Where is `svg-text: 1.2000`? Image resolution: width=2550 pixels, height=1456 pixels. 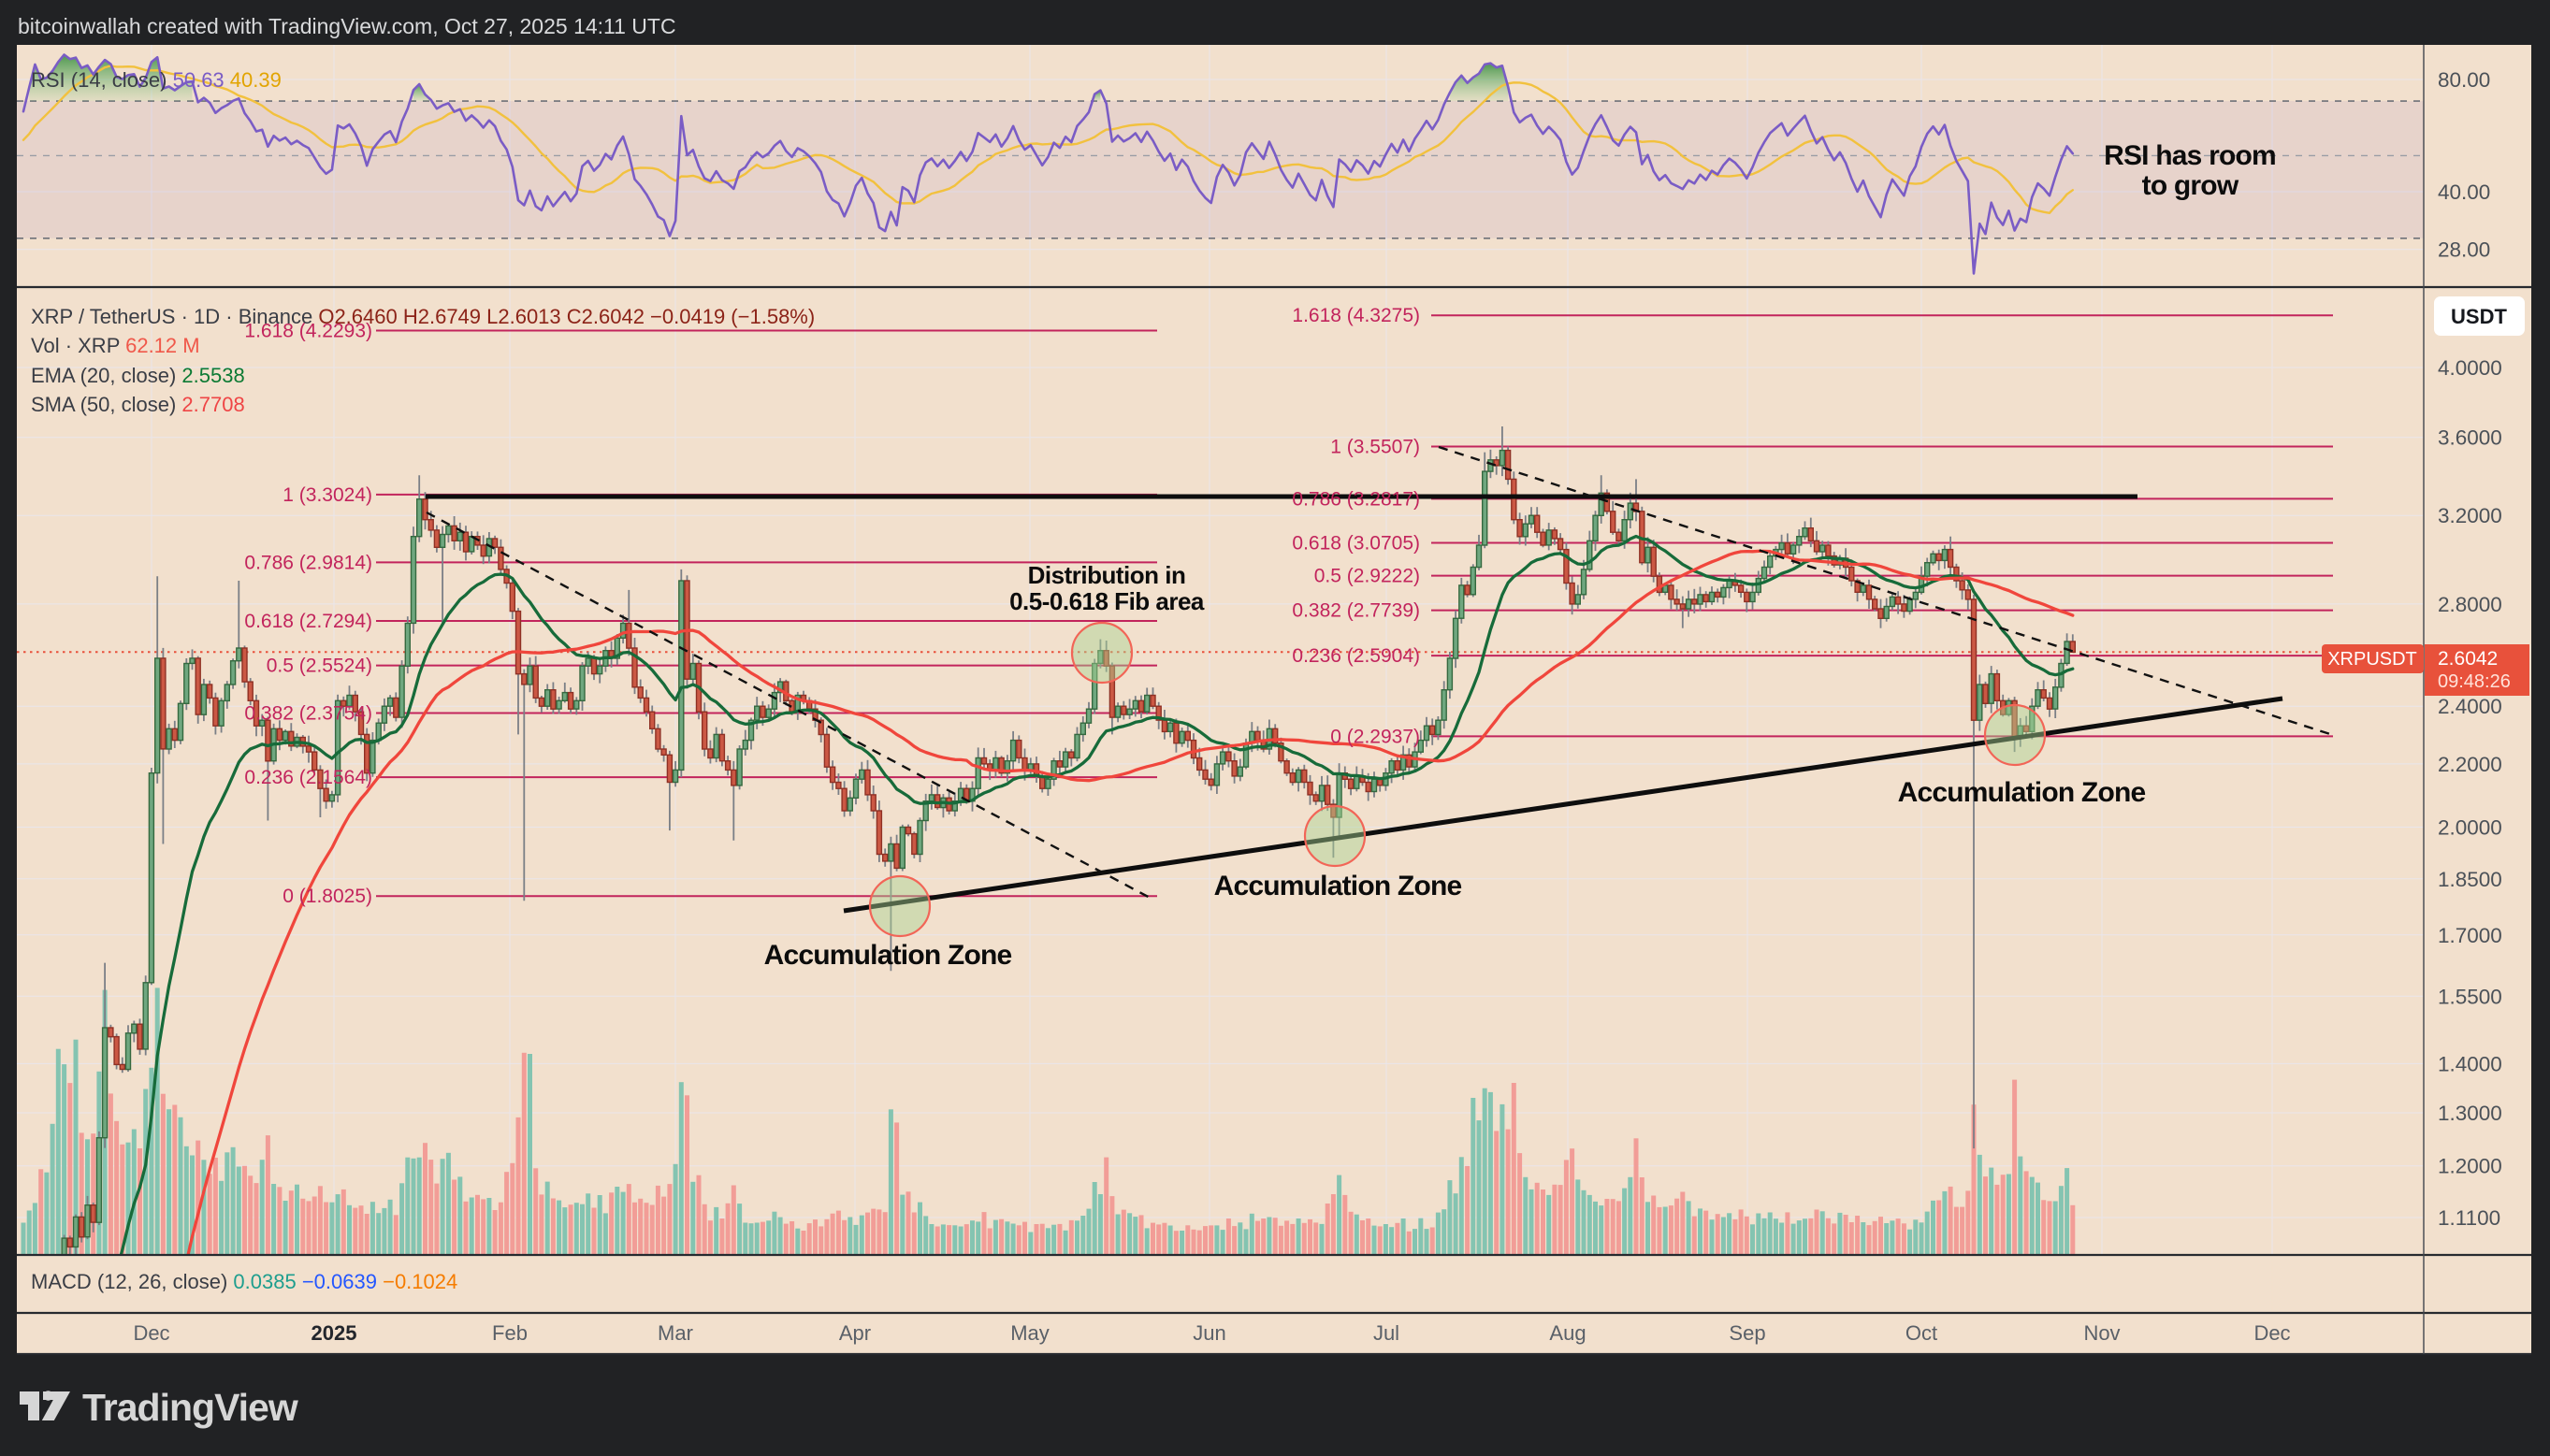 svg-text: 1.2000 is located at coordinates (2470, 1166).